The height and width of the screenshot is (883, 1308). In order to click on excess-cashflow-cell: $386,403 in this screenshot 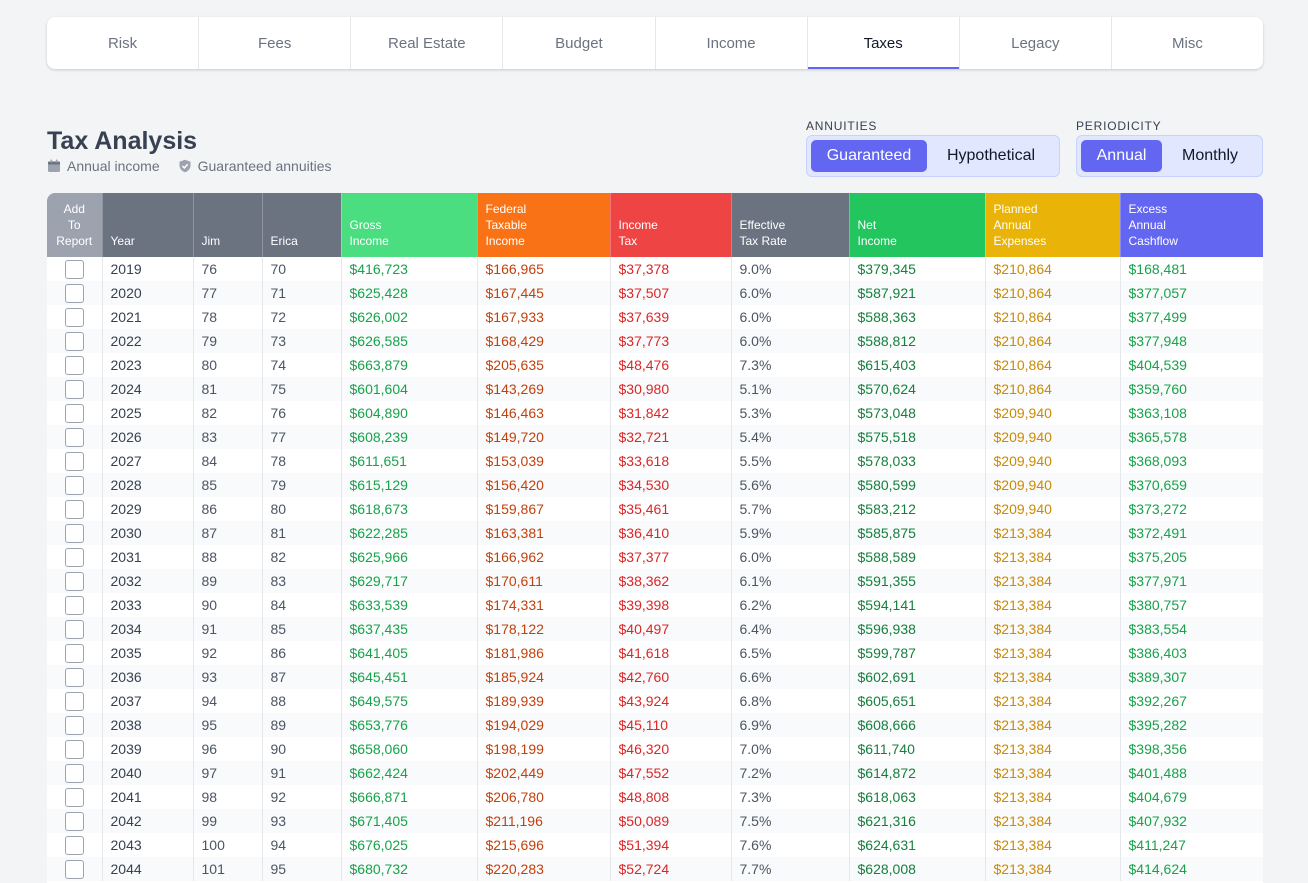, I will do `click(1157, 653)`.